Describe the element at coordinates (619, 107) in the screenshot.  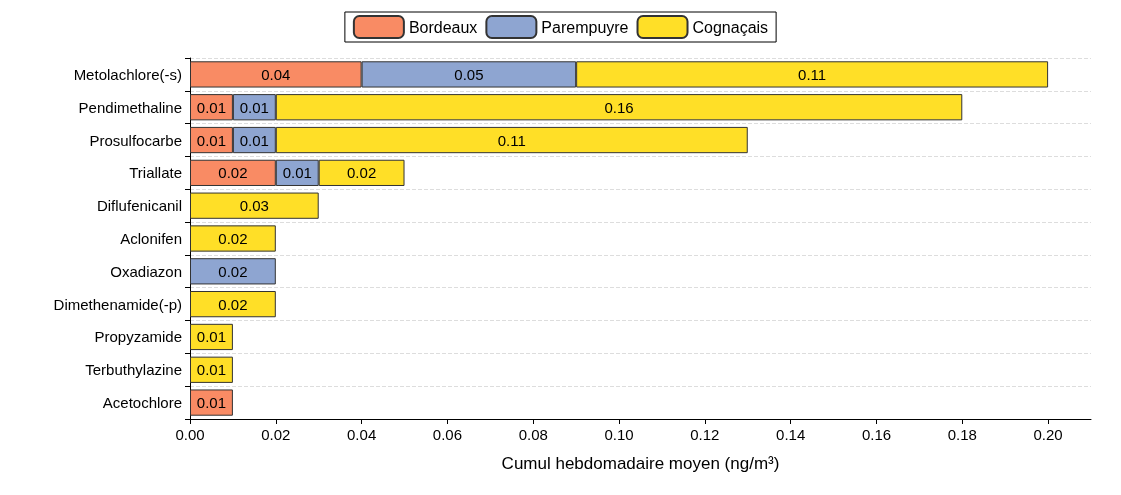
I see `data-label: 0.16` at that location.